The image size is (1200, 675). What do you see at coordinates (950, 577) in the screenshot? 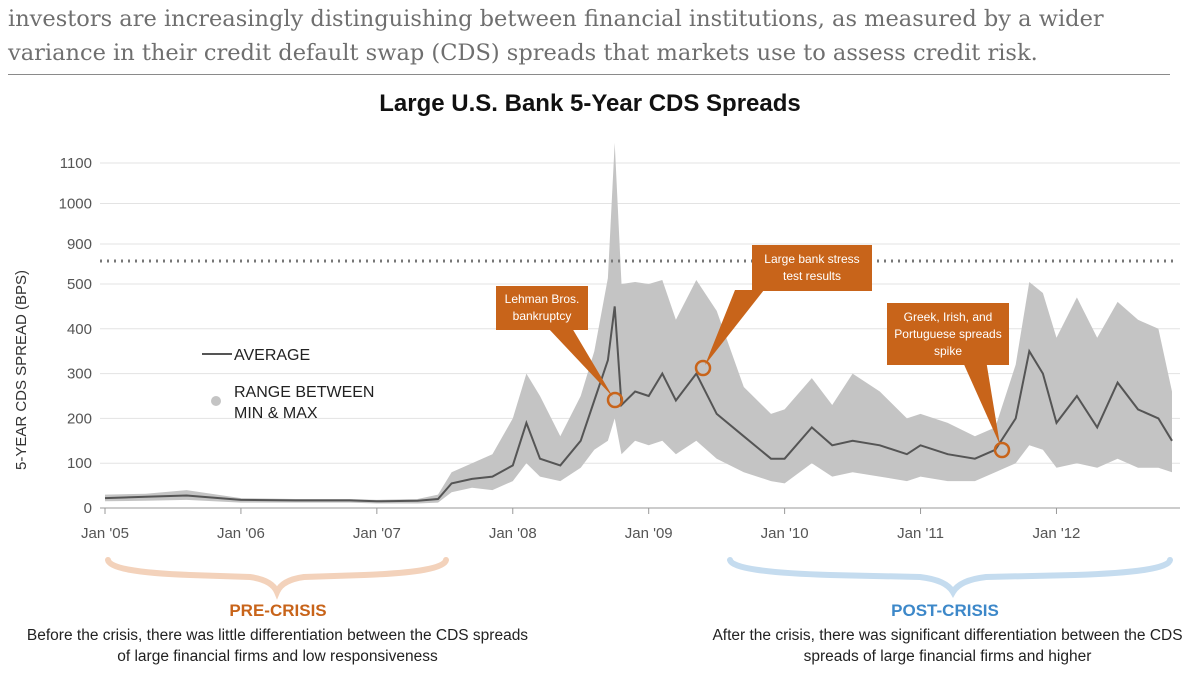
I see `post-crisis-brace` at bounding box center [950, 577].